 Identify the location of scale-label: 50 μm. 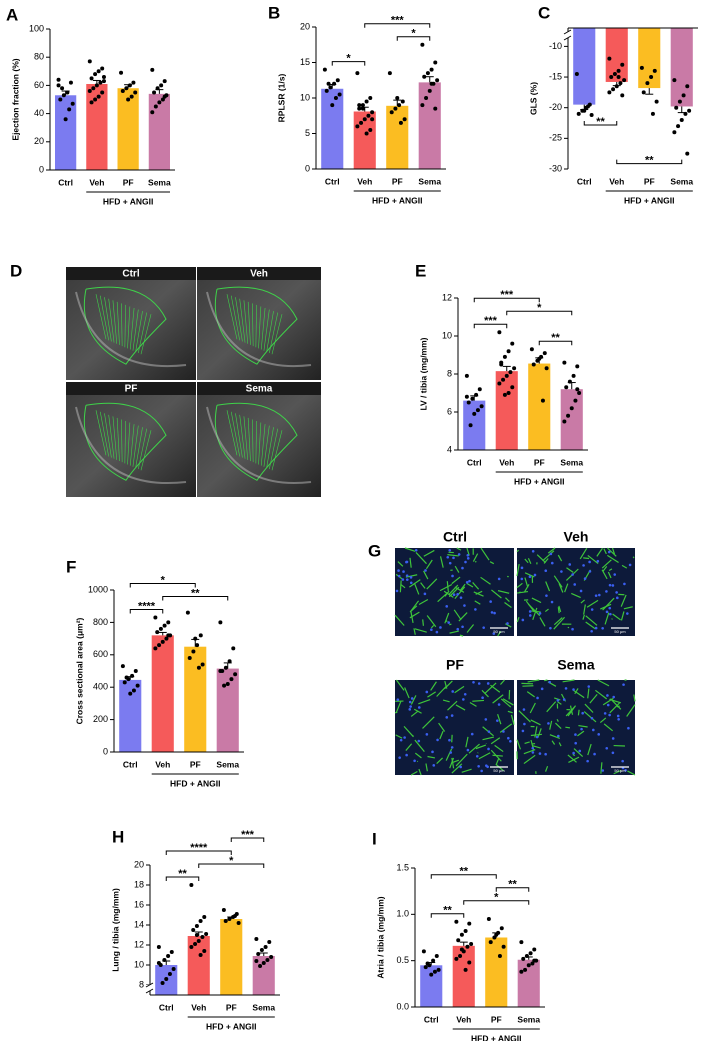
(499, 770).